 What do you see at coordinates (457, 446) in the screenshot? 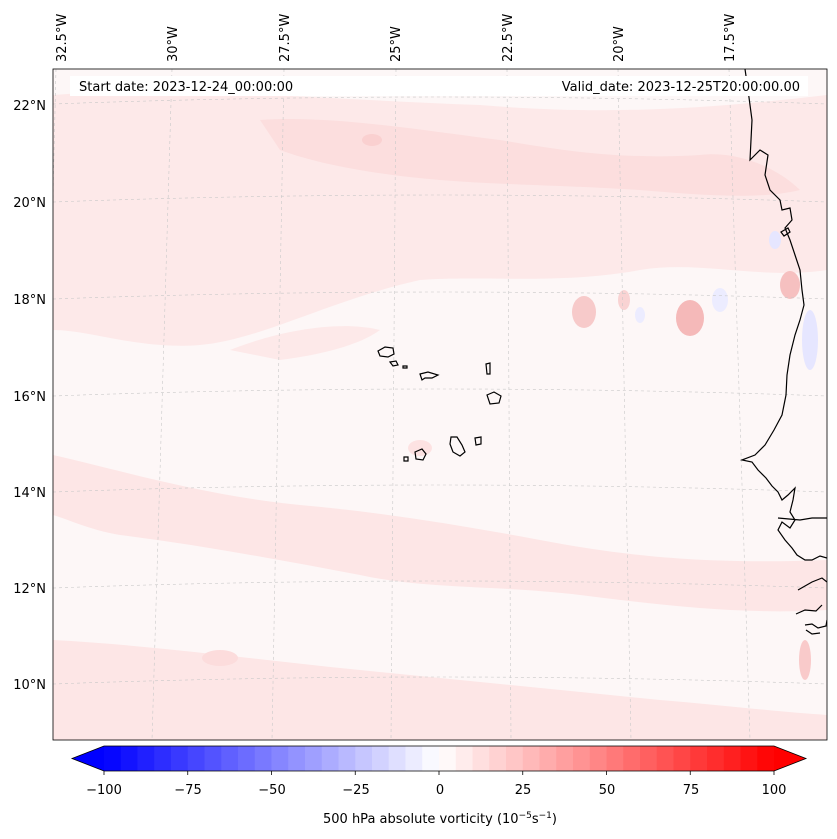
I see `island-santiago` at bounding box center [457, 446].